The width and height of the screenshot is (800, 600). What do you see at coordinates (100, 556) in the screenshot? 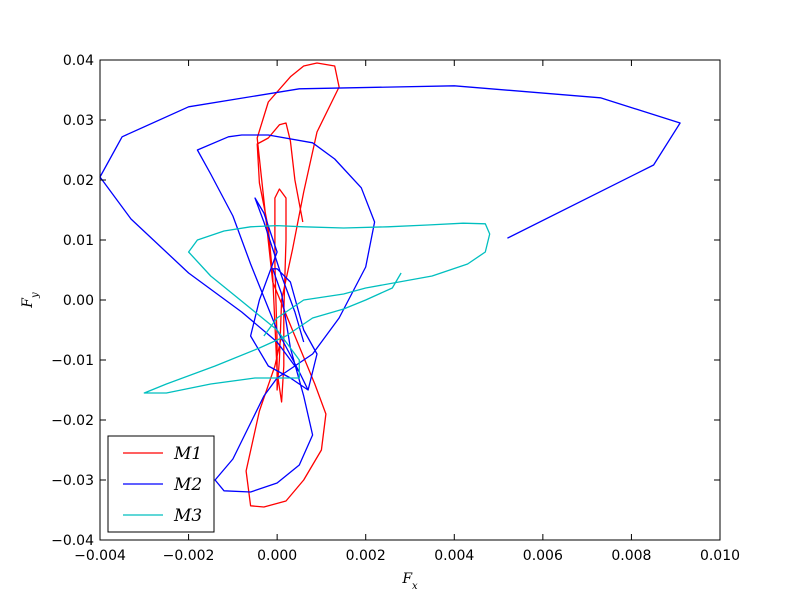
I see `x-tick-label: −0.004` at bounding box center [100, 556].